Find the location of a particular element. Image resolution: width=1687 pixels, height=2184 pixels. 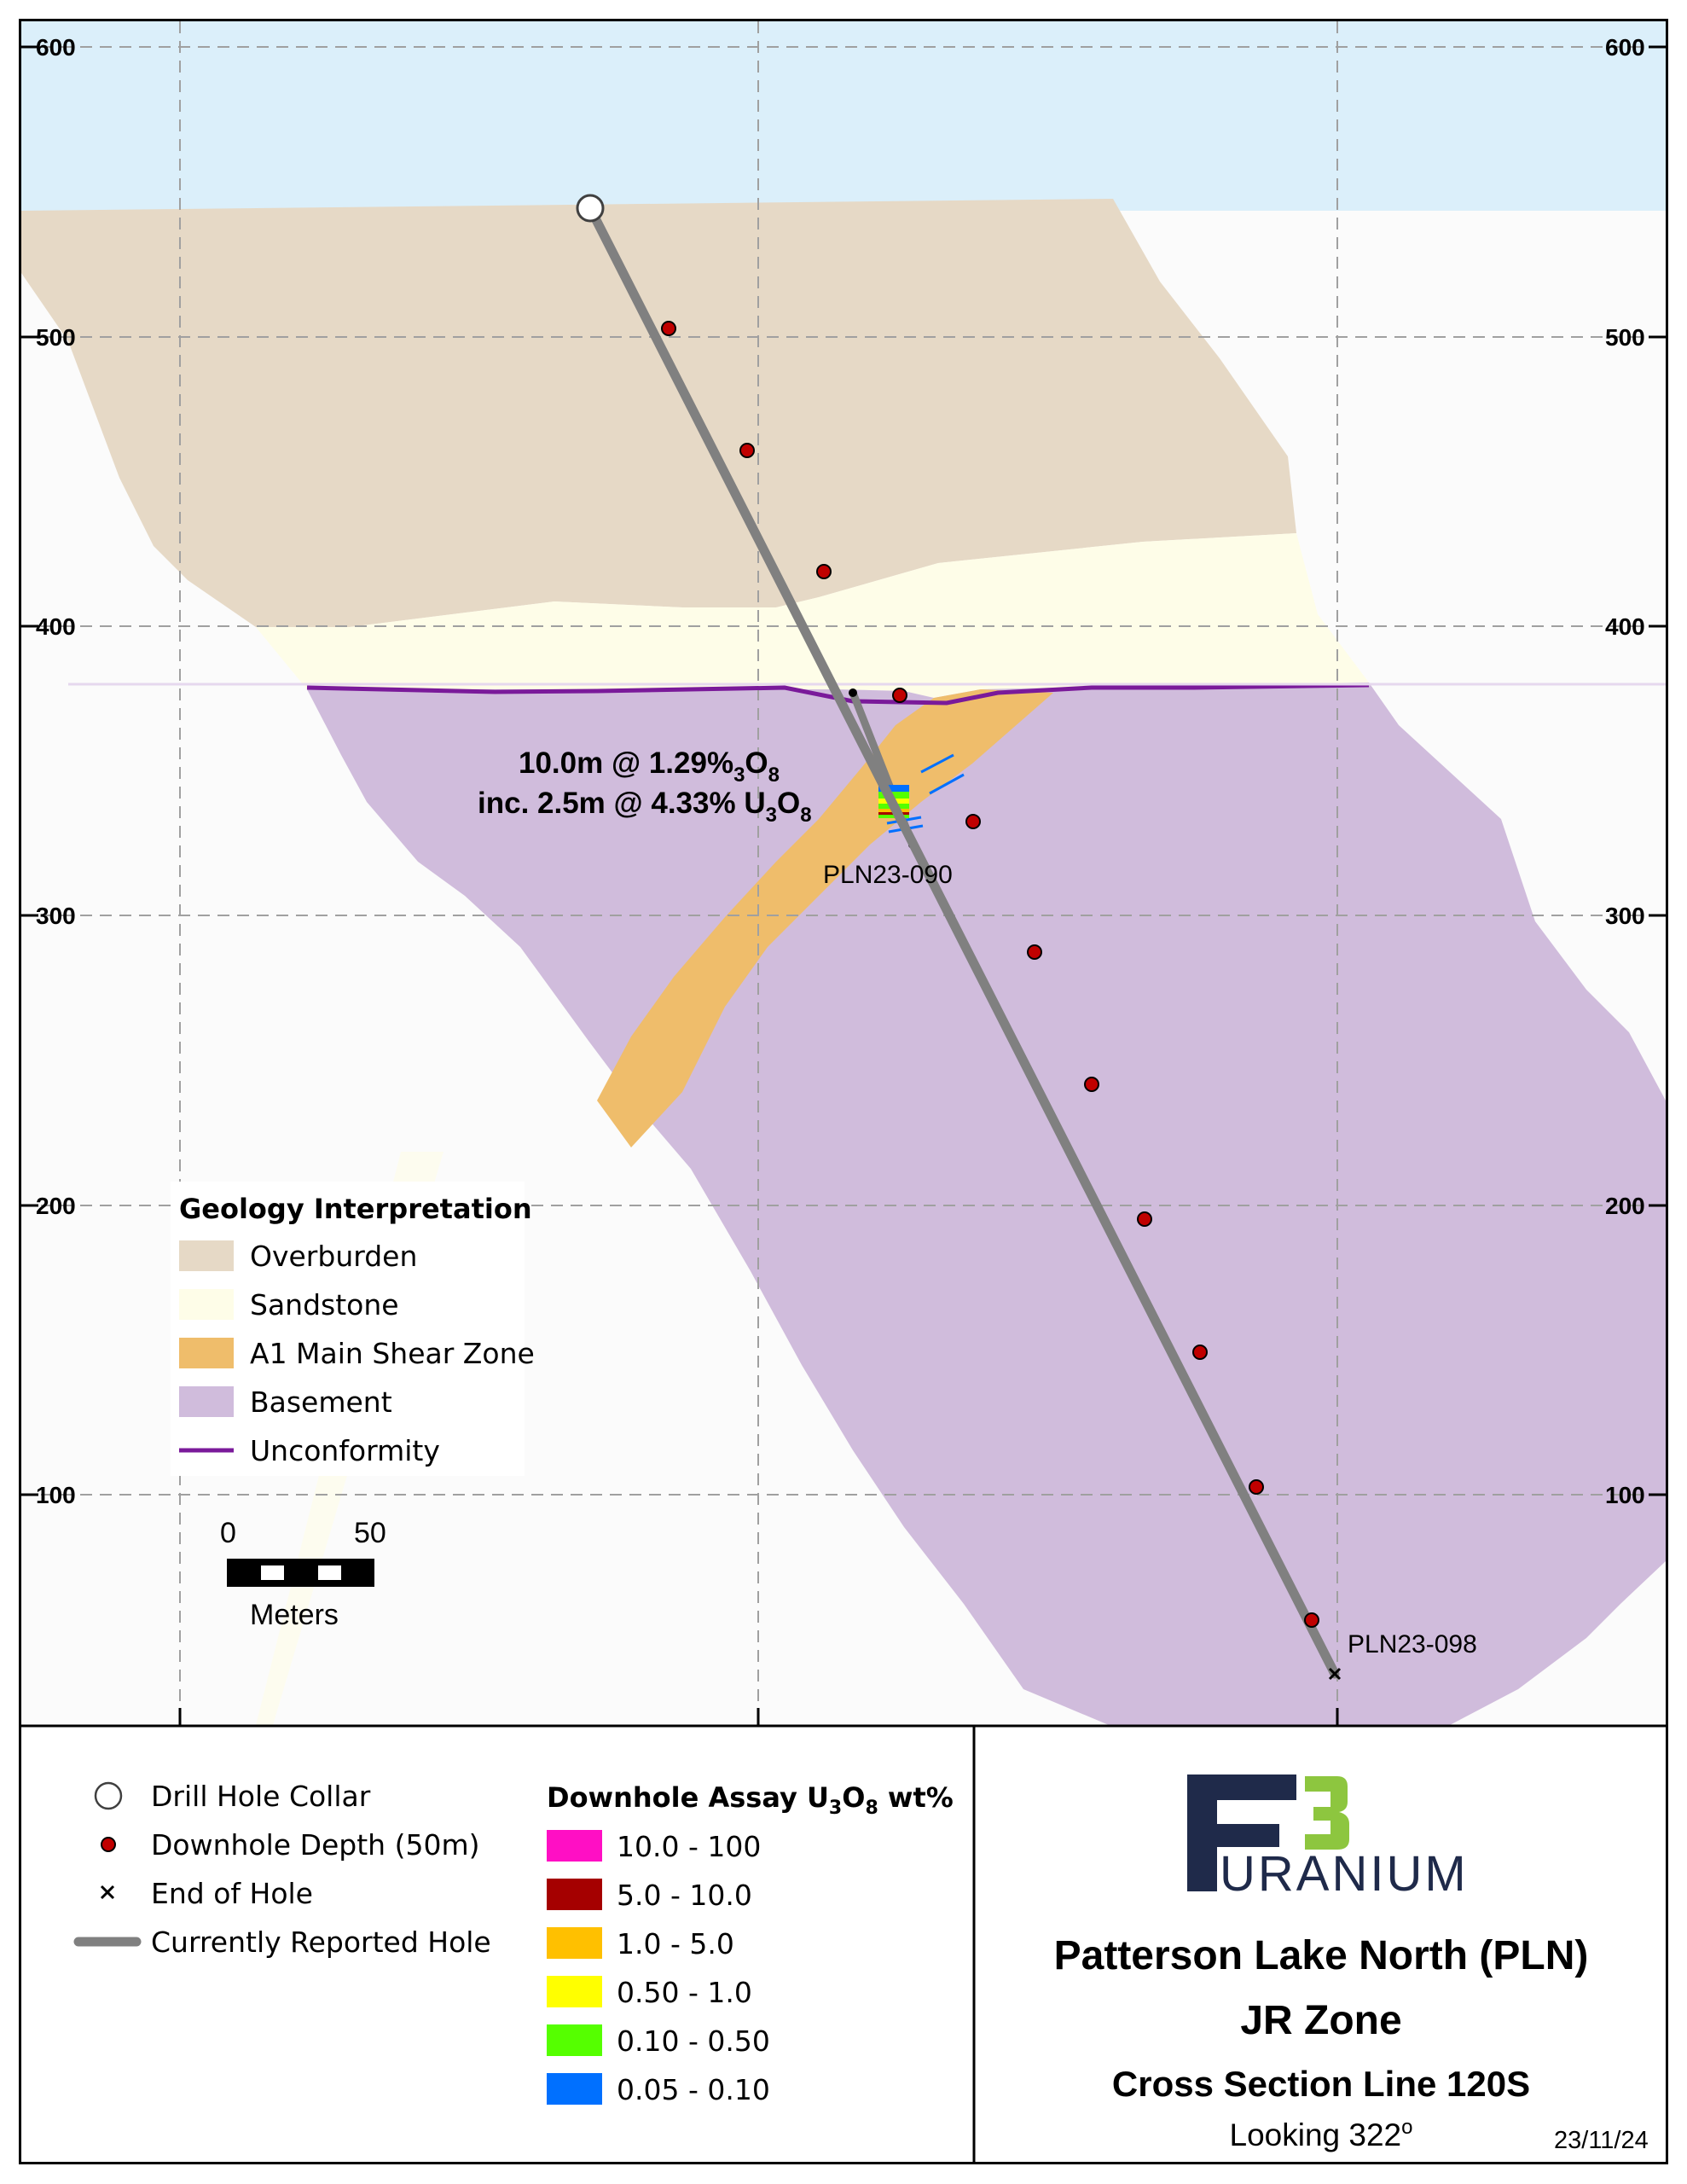

f3-uranium-logo: URANIUM is located at coordinates (1328, 1838).